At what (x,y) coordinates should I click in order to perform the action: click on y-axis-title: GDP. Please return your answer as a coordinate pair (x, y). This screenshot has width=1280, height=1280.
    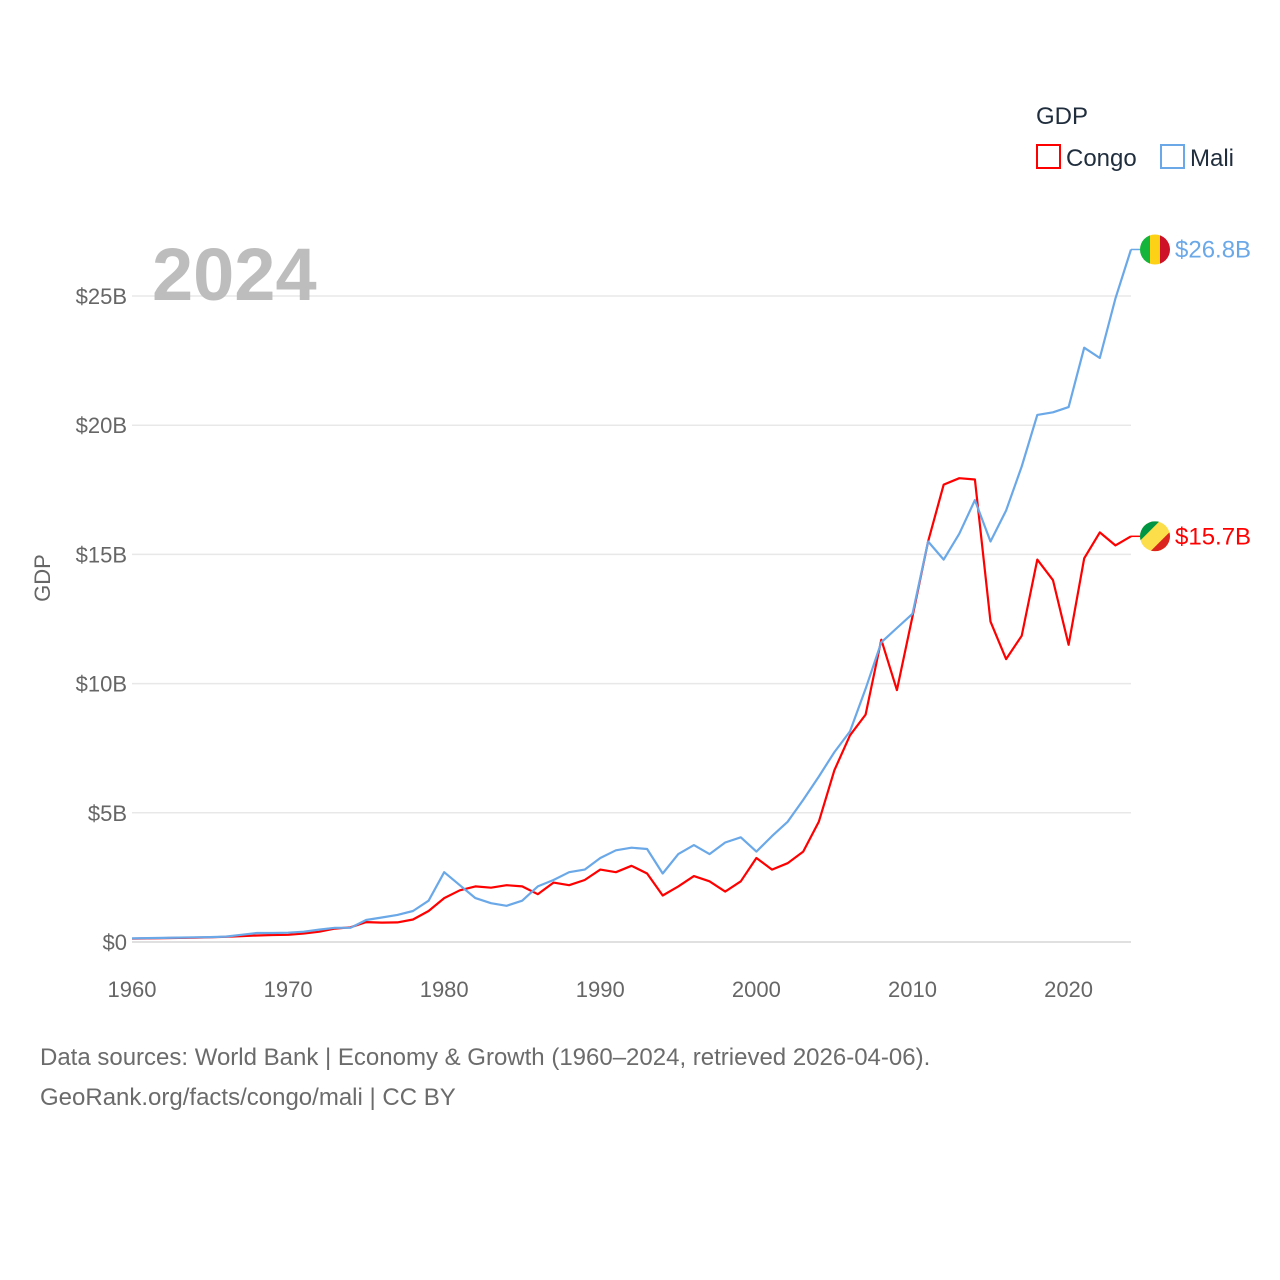
    Looking at the image, I should click on (42, 578).